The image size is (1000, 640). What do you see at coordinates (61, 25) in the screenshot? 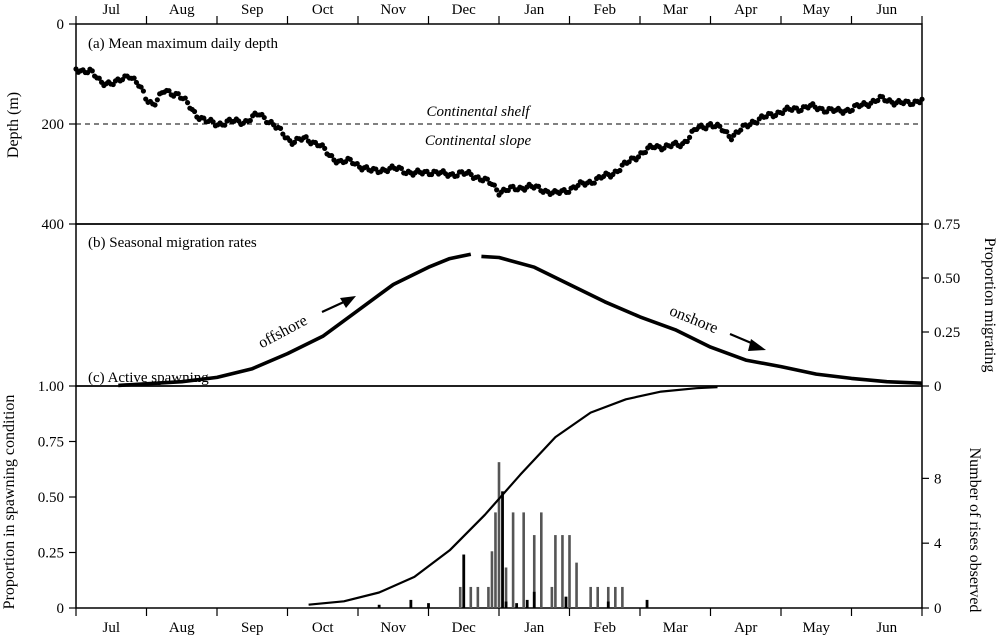
I see `panel-a-y-tick-label: 0` at bounding box center [61, 25].